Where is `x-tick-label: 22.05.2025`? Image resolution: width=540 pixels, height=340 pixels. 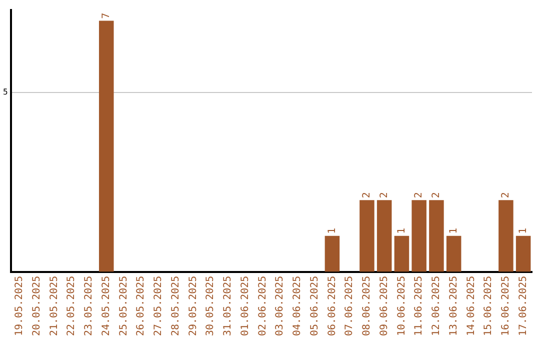
x-tick-label: 22.05.2025 is located at coordinates (72, 306).